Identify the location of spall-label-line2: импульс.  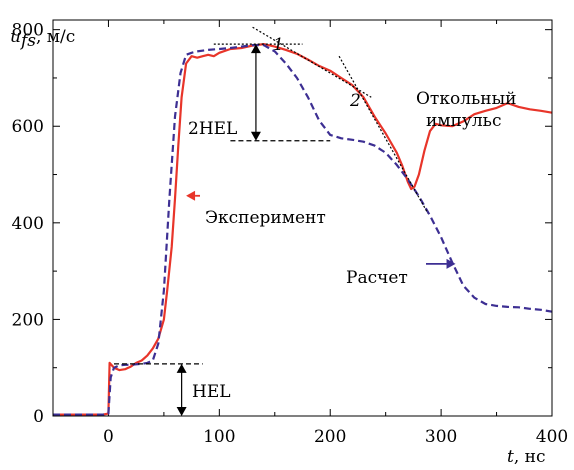
(463, 121).